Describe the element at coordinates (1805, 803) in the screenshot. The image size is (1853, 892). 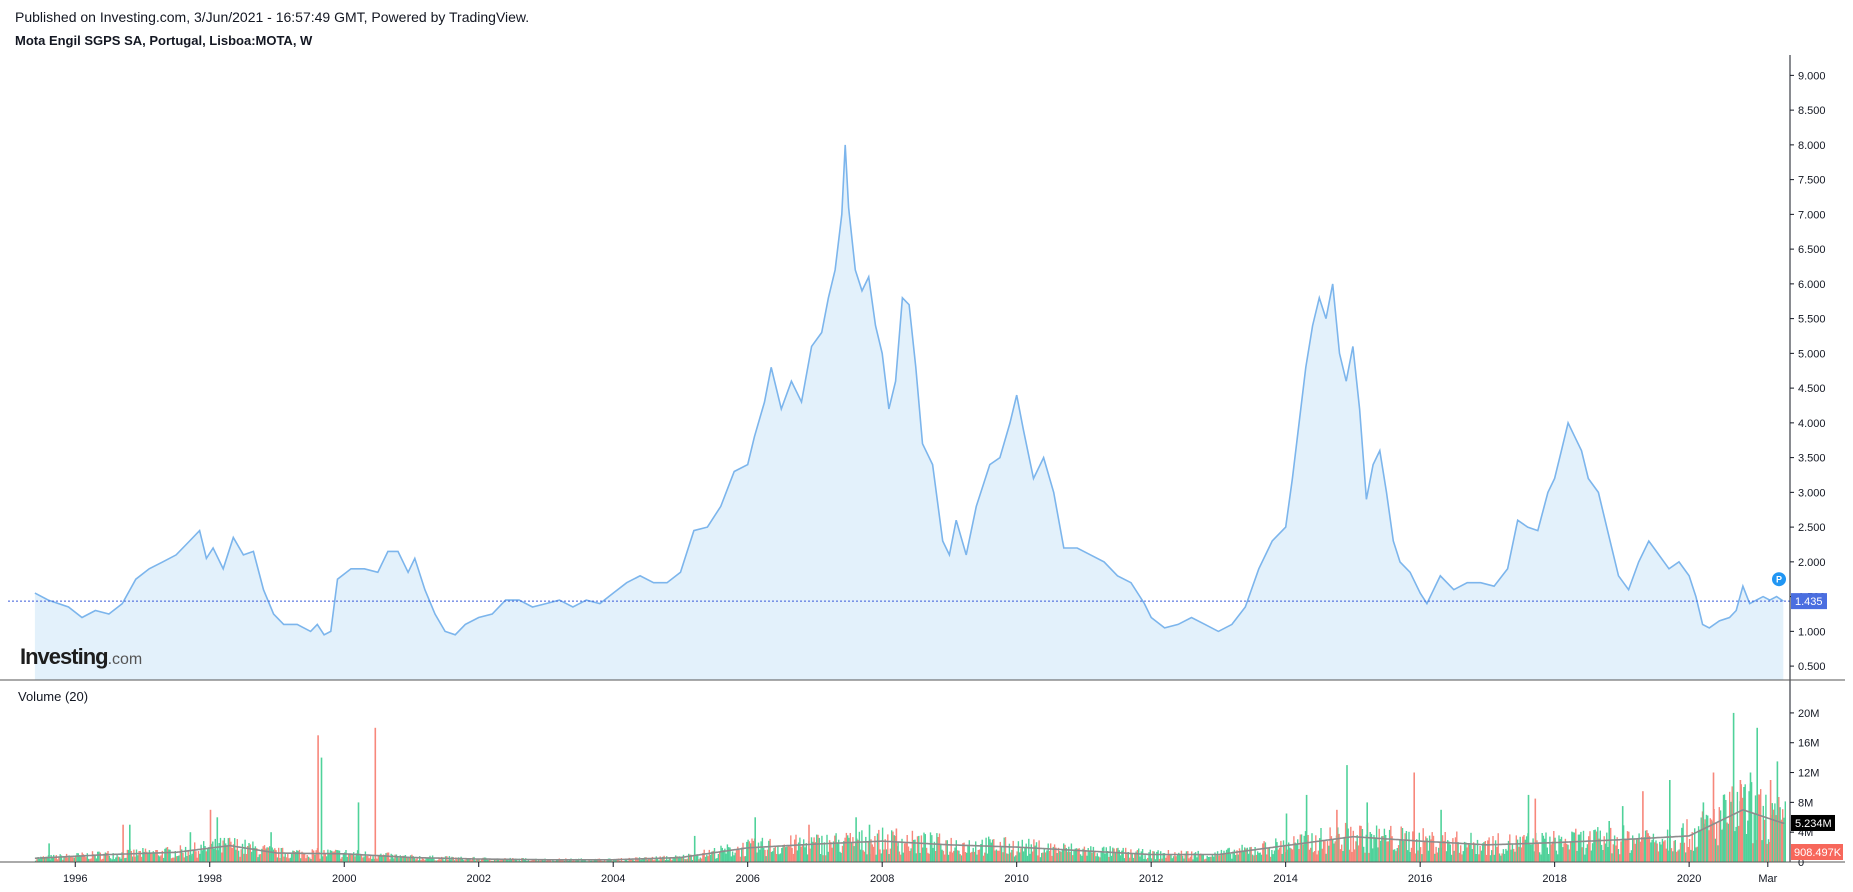
I see `volume-ytick-label: 8M` at that location.